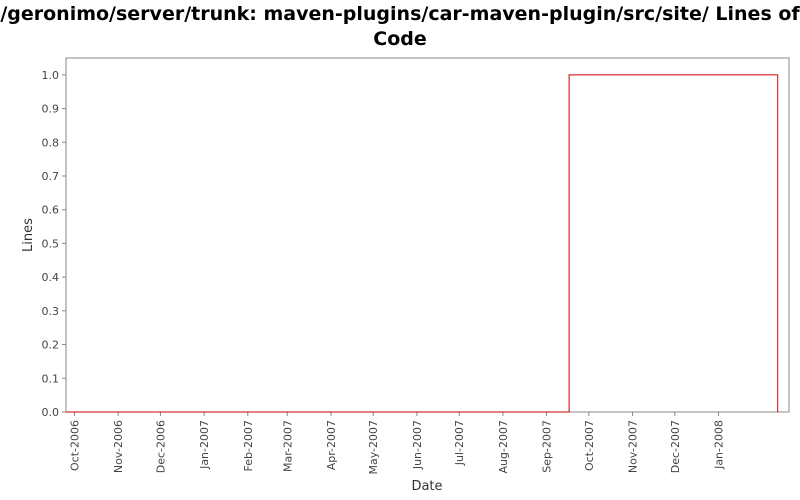 The image size is (800, 500). Describe the element at coordinates (51, 210) in the screenshot. I see `y-tick-label: 0.6` at that location.